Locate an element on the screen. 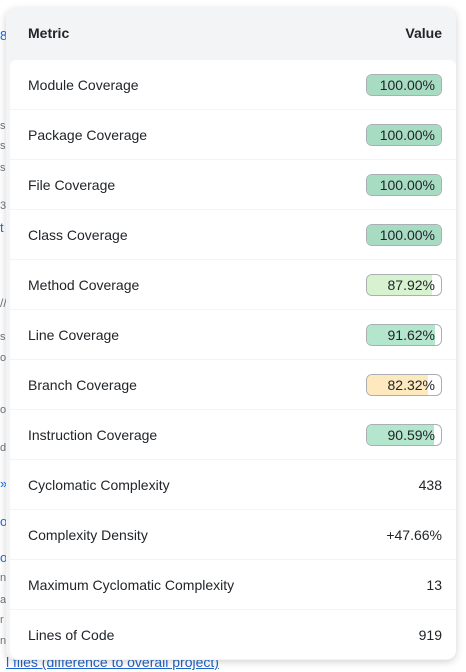 The image size is (466, 672). table-row: Instruction Coverage 90.59% is located at coordinates (233, 434).